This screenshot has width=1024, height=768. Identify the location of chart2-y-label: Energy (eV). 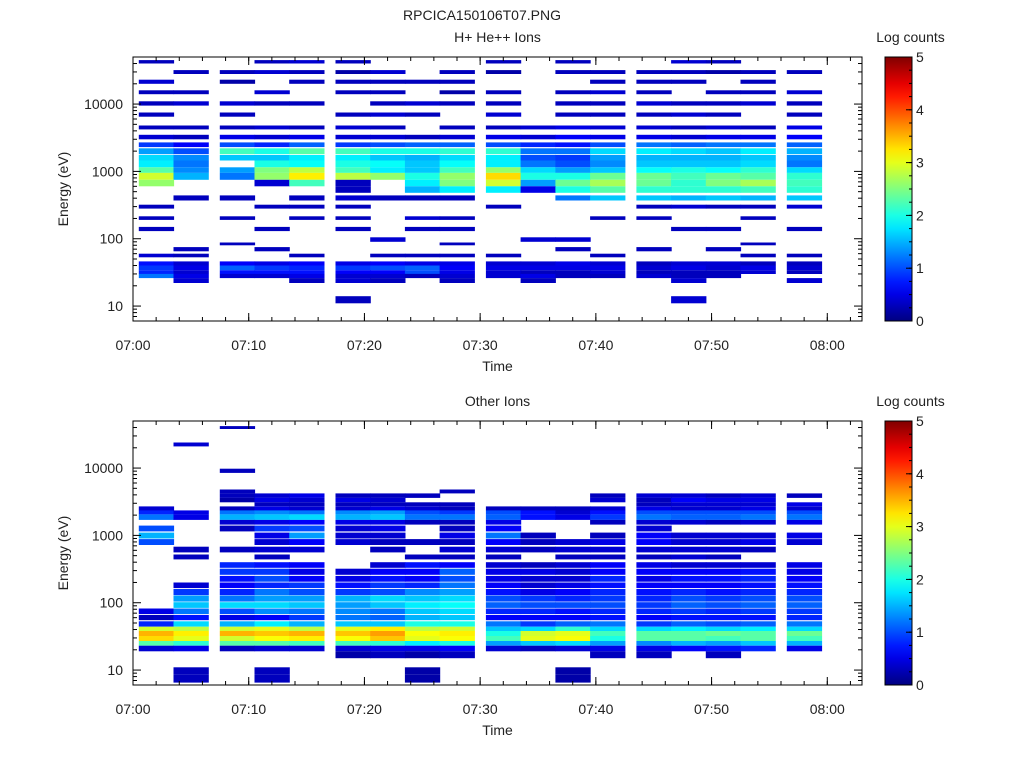
(63, 553).